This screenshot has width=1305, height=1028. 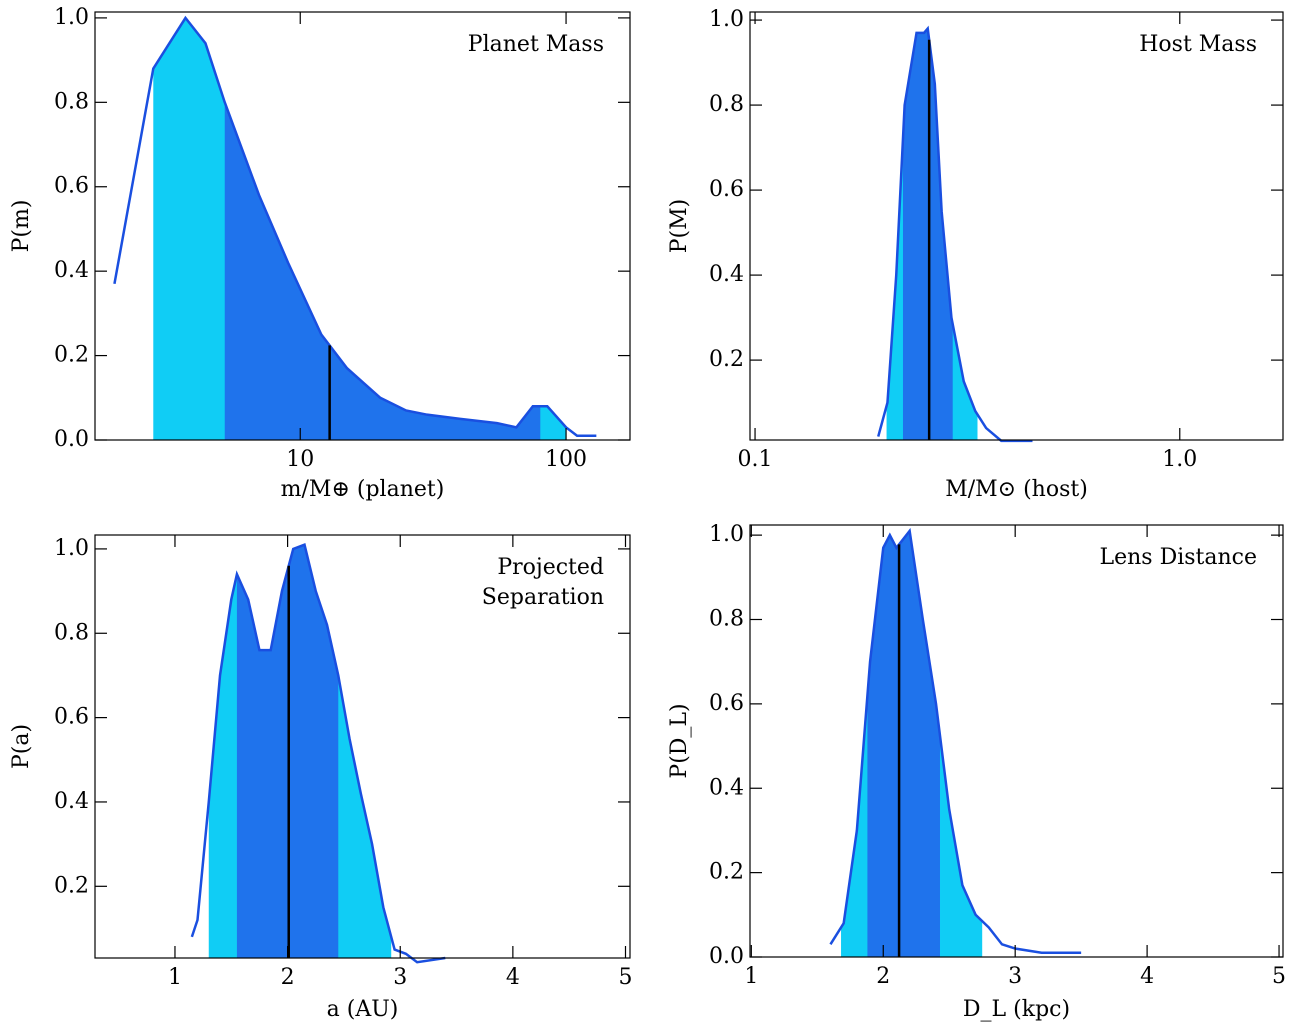 What do you see at coordinates (21, 746) in the screenshot?
I see `y-axis-label: P(a)` at bounding box center [21, 746].